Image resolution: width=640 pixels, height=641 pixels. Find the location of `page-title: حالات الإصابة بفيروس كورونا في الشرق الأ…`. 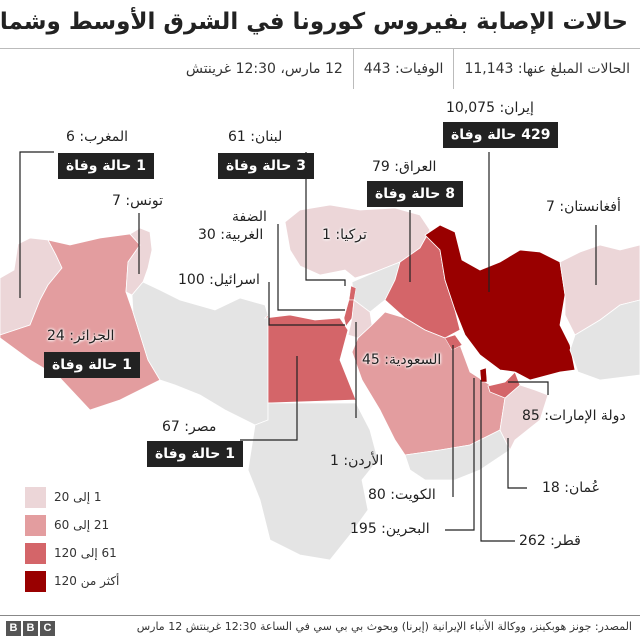

page-title: حالات الإصابة بفيروس كورونا في الشرق الأ… is located at coordinates (314, 22).